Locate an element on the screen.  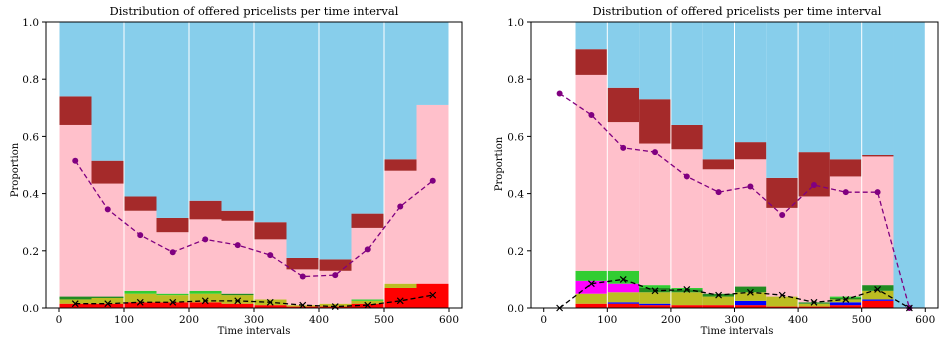
x-axis-label: Time intervals is located at coordinates (254, 331).